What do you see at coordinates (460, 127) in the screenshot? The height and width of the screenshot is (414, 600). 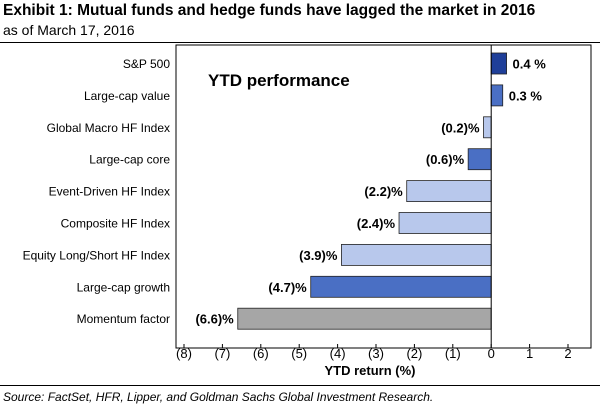 I see `value-label-global-macro-hf-index: (0.2)%` at bounding box center [460, 127].